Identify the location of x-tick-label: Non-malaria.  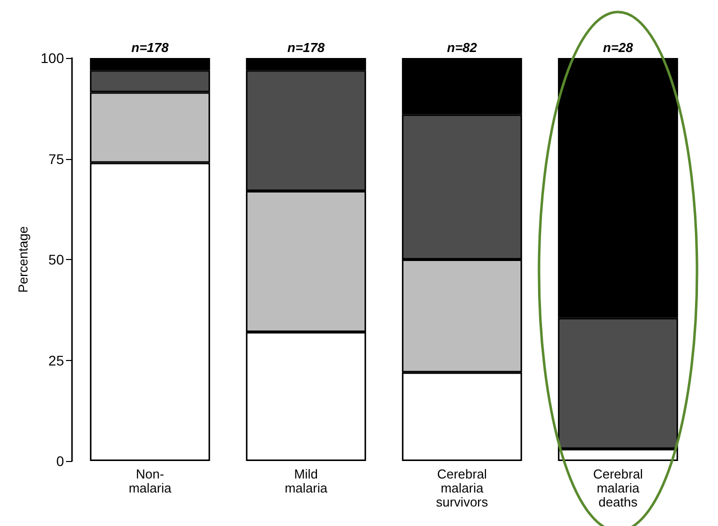
(150, 481).